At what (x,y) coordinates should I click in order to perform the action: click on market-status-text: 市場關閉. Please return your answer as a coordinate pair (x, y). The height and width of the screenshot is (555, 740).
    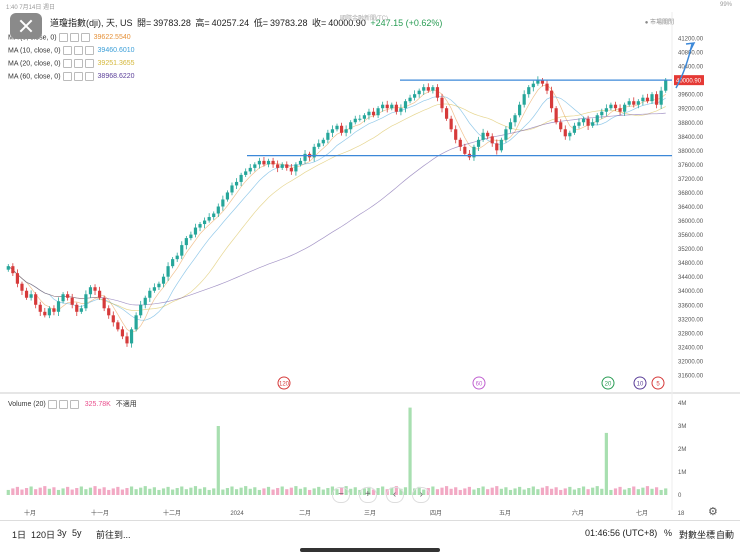
    Looking at the image, I should click on (661, 23).